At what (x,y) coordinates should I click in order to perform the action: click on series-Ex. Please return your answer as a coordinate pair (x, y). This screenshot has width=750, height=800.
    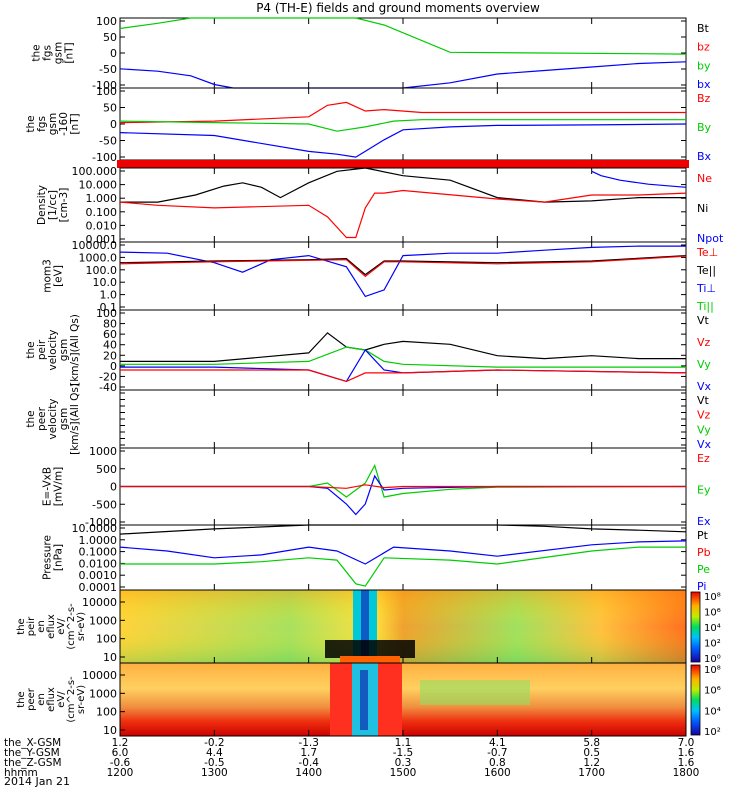
    Looking at the image, I should click on (403, 495).